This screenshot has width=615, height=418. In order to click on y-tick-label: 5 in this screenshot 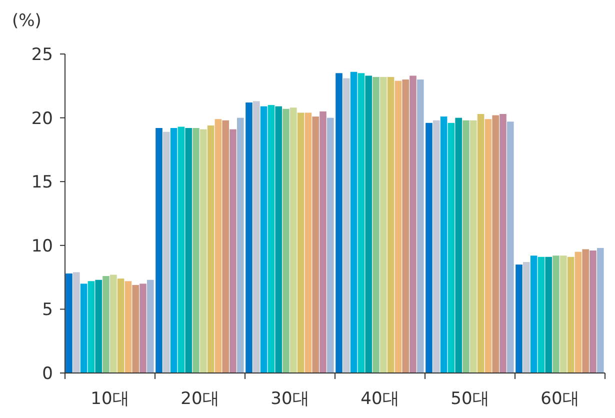, I will do `click(47, 310)`.